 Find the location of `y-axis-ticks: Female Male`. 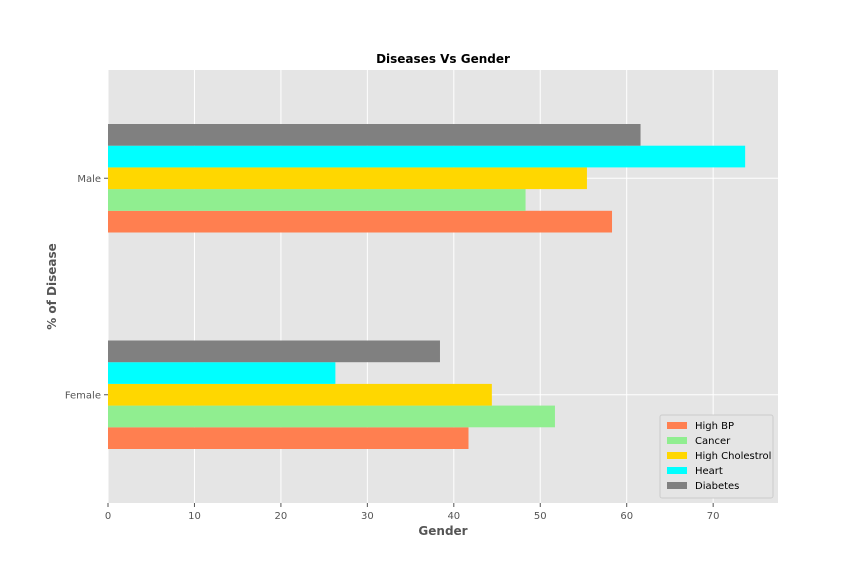

y-axis-ticks: Female Male is located at coordinates (86, 287).